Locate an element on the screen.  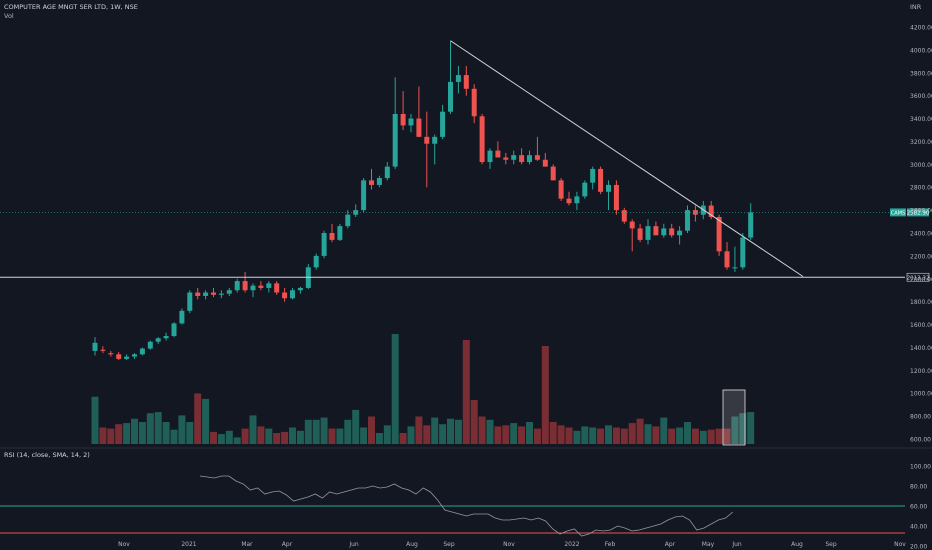
price-tick-label: 3800.00 is located at coordinates (921, 73).